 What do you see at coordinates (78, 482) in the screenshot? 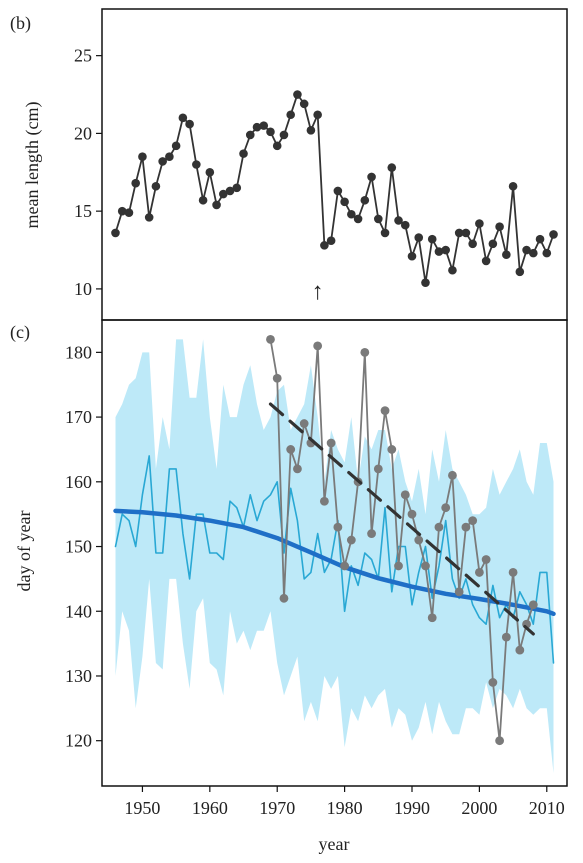
I see `panel-c-y-tick-label: 160` at bounding box center [78, 482].